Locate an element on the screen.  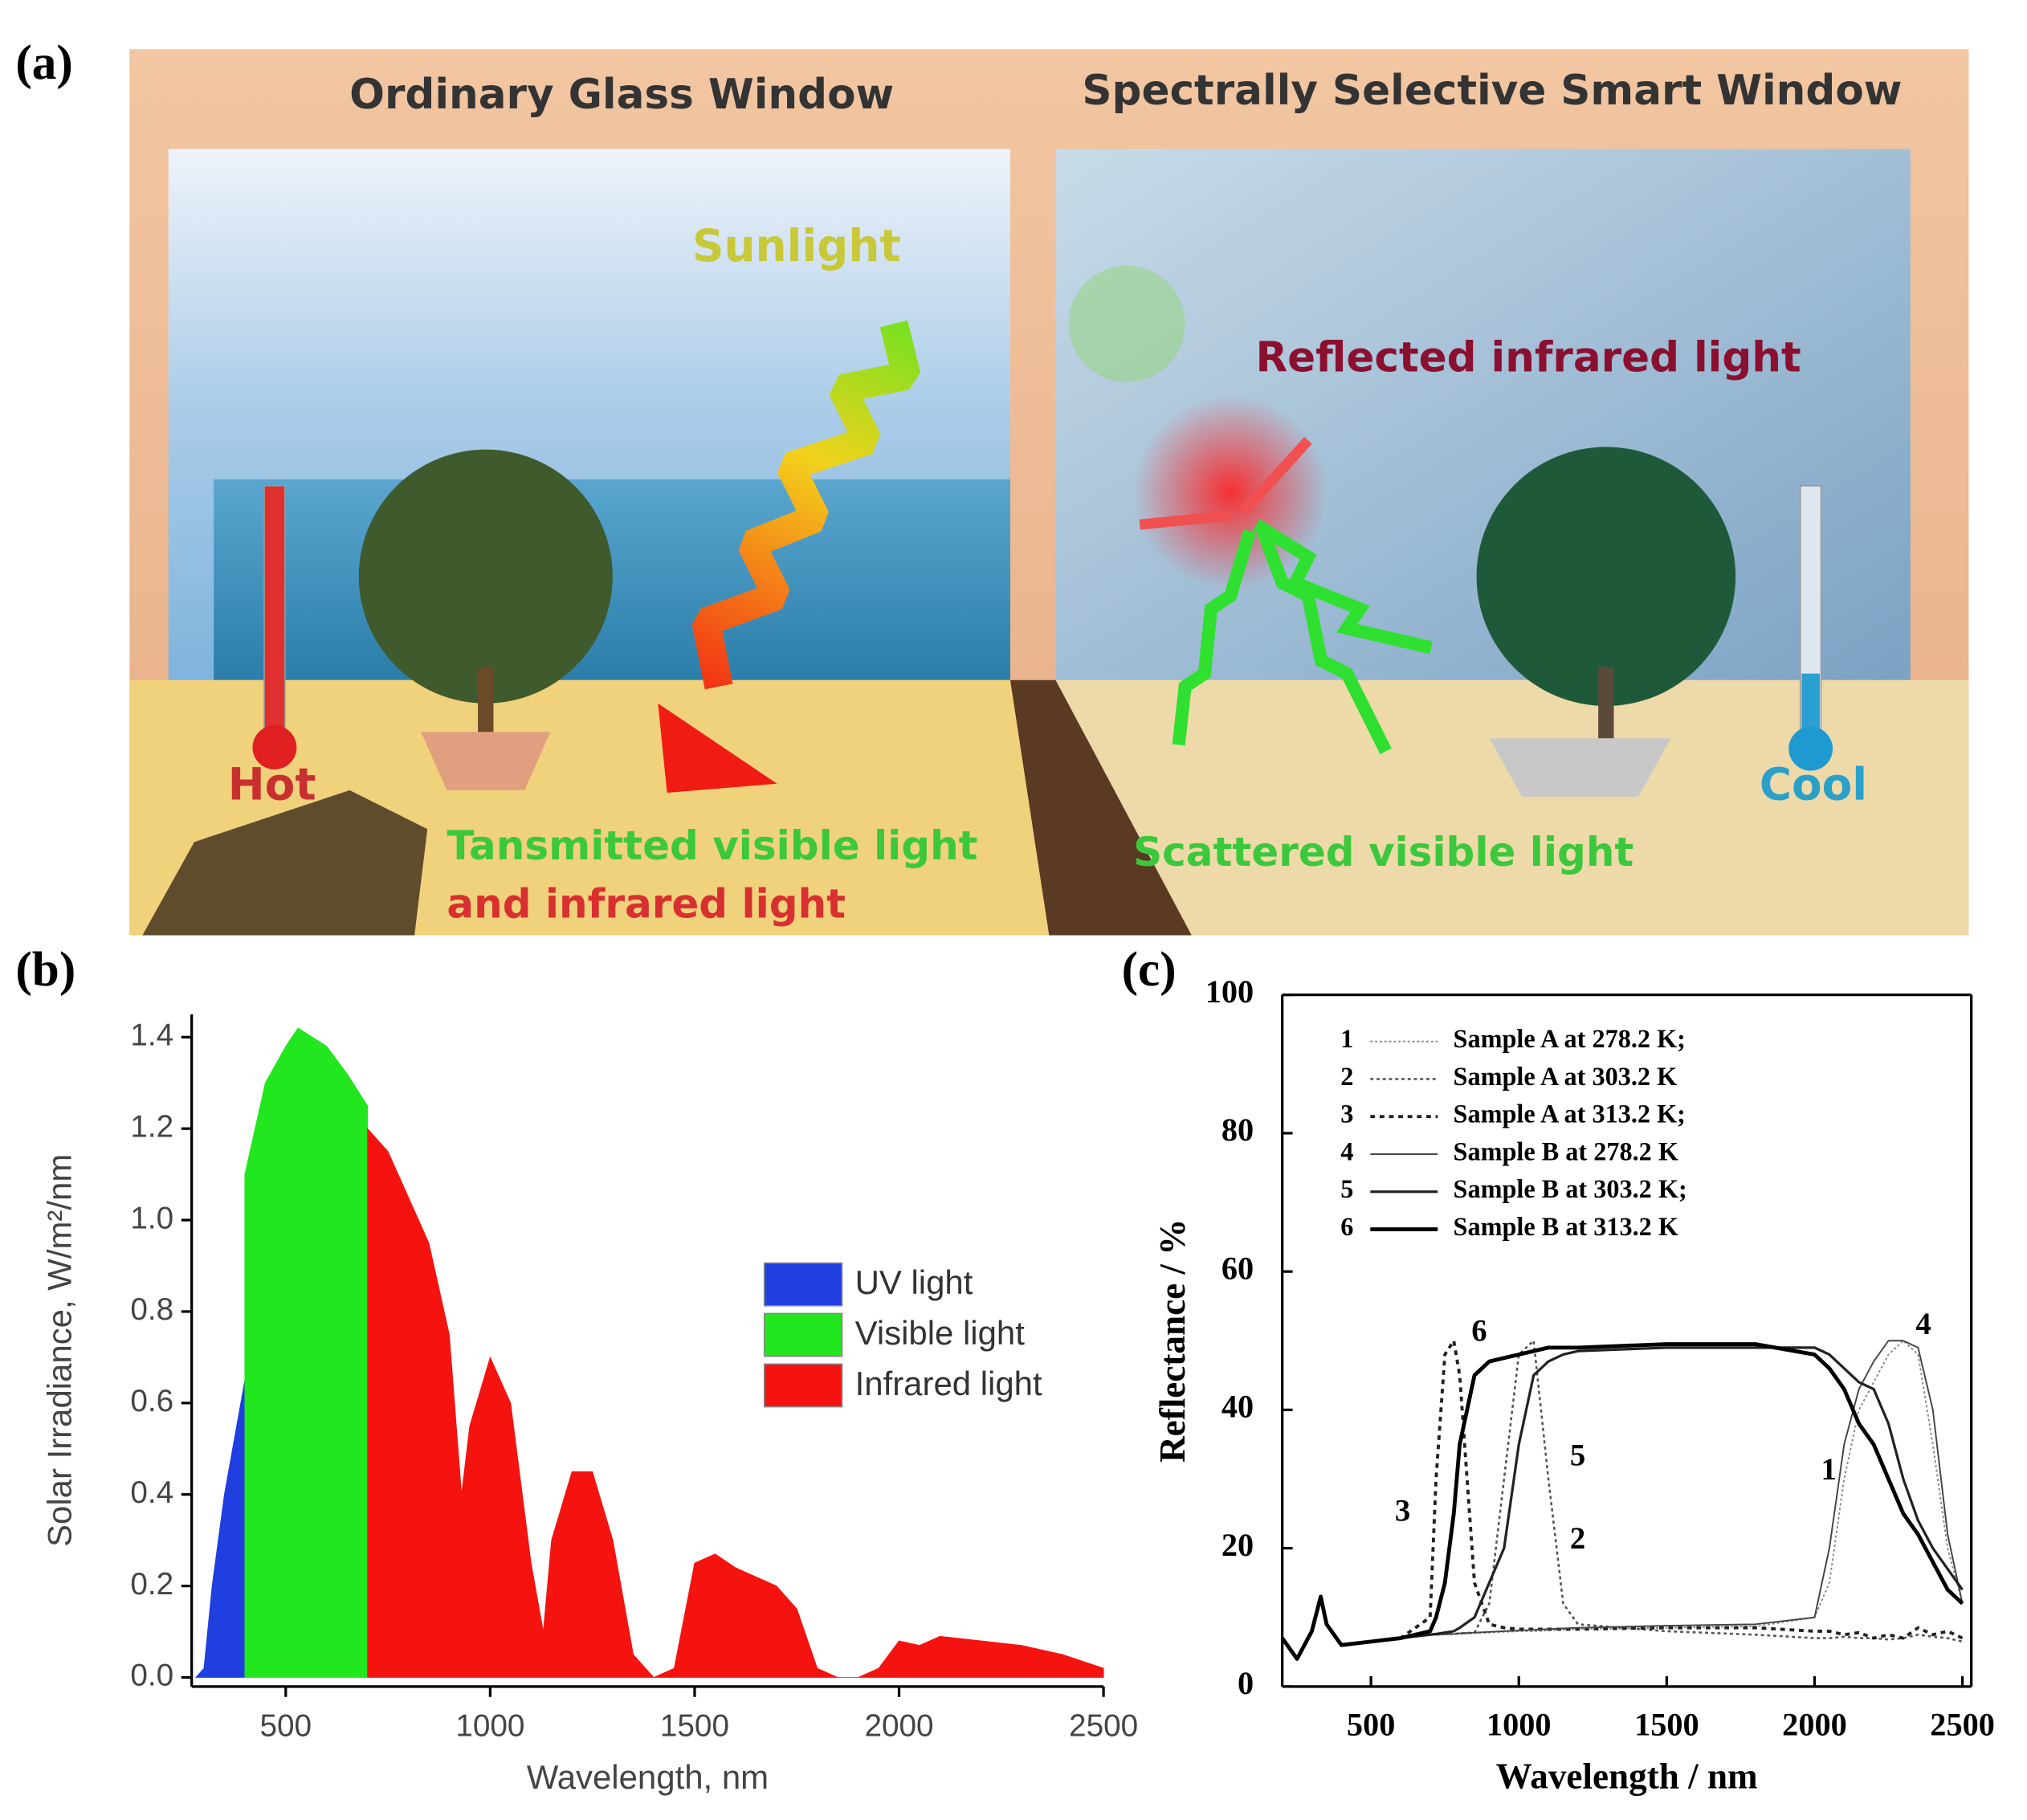
curve-label: 3 is located at coordinates (1403, 1511).